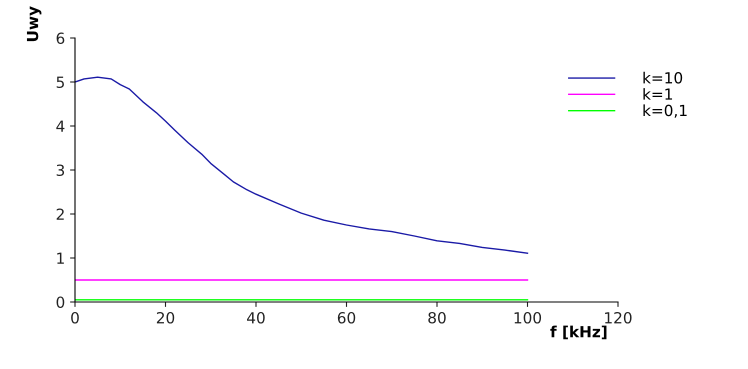 The image size is (748, 369). Describe the element at coordinates (60, 38) in the screenshot. I see `y-tick-label: 6` at that location.